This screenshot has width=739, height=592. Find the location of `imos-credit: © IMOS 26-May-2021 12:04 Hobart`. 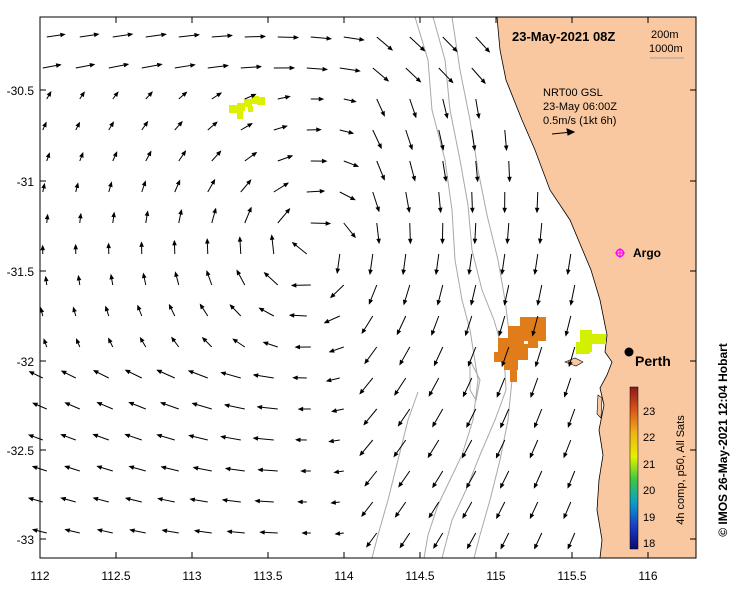

imos-credit: © IMOS 26-May-2021 12:04 Hobart is located at coordinates (723, 440).